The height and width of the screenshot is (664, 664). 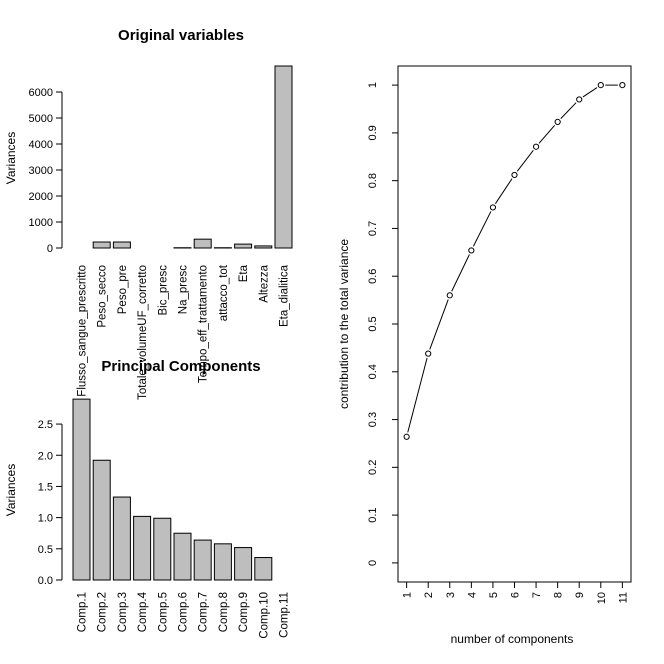 I want to click on category-label-8: attacco_tot, so click(x=224, y=292).